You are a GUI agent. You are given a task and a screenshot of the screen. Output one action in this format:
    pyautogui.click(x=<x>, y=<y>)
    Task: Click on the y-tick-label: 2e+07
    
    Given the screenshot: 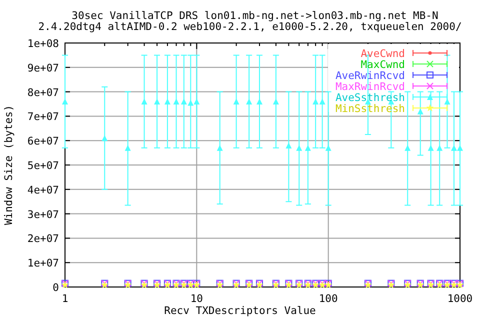 What is the action you would take?
    pyautogui.click(x=43, y=239)
    